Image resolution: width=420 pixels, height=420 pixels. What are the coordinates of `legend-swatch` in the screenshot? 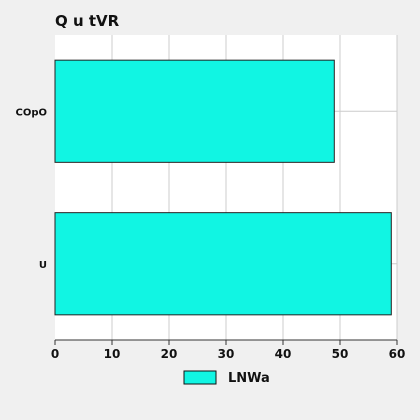 It's located at (200, 377).